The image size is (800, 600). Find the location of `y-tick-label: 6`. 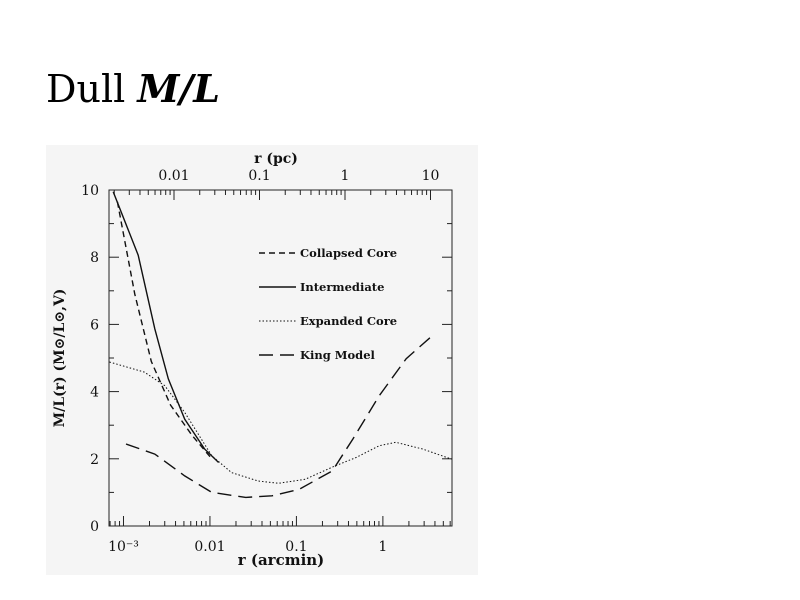

y-tick-label: 6 is located at coordinates (94, 325).